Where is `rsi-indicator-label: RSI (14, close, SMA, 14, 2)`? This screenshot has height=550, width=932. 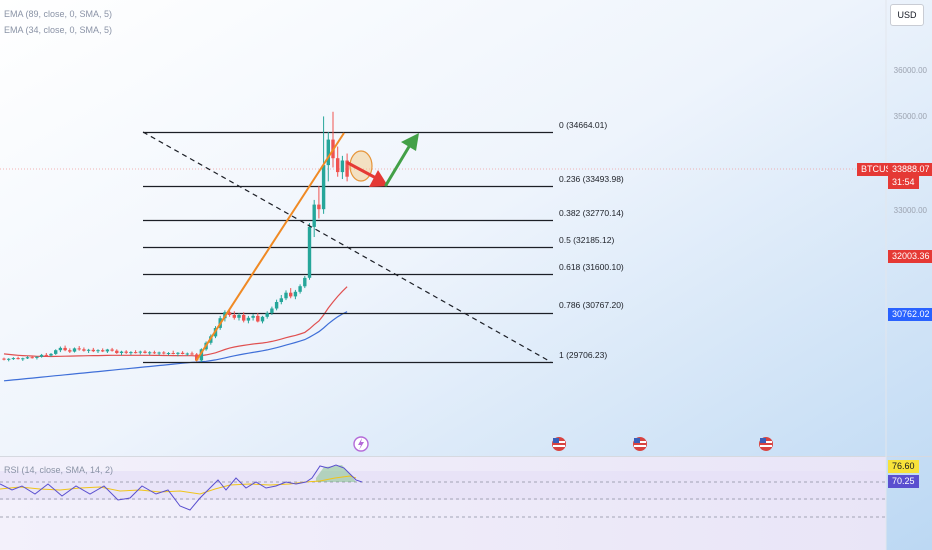 rsi-indicator-label: RSI (14, close, SMA, 14, 2) is located at coordinates (59, 470).